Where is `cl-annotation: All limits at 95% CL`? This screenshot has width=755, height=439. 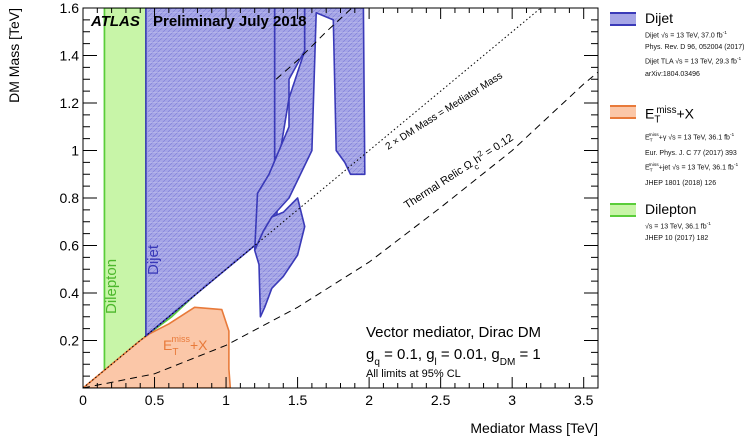 cl-annotation: All limits at 95% CL is located at coordinates (413, 374).